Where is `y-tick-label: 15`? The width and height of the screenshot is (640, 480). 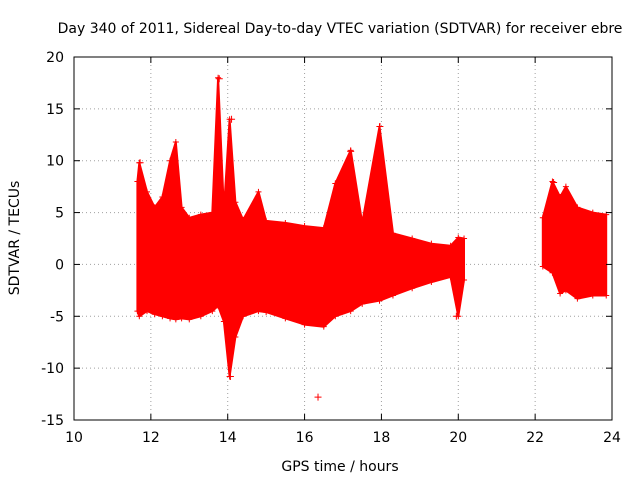
y-tick-label: 15 is located at coordinates (55, 110).